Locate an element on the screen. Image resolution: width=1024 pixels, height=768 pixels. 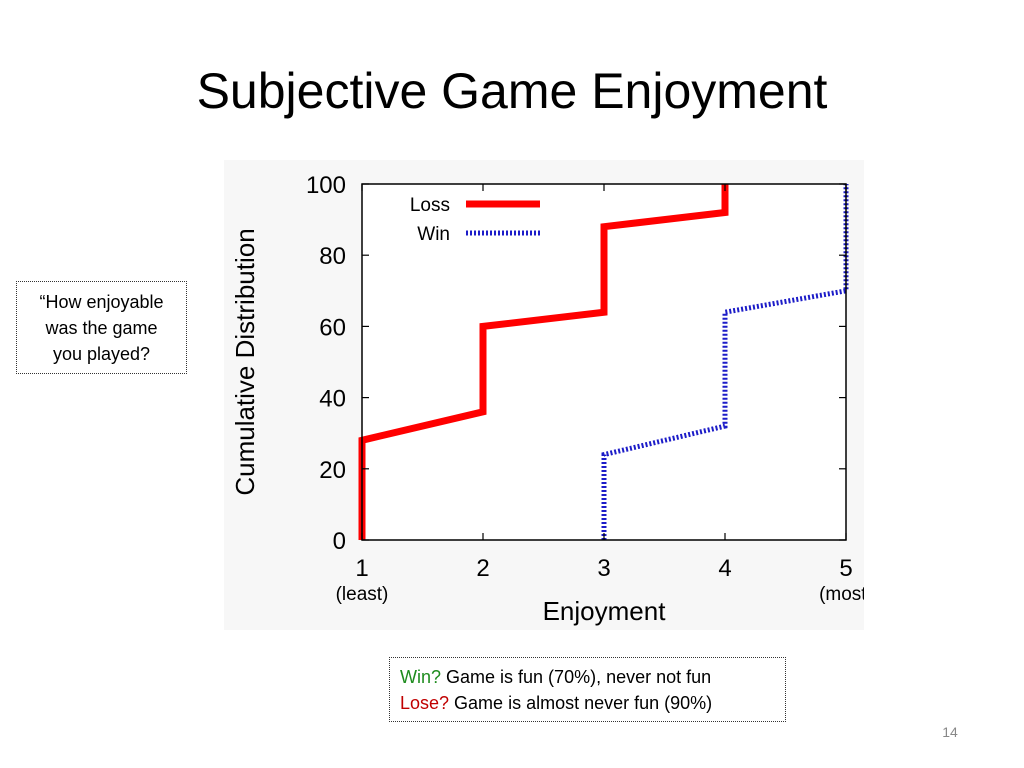
lose-summary-text: Game is almost never fun (90%) is located at coordinates (581, 703).